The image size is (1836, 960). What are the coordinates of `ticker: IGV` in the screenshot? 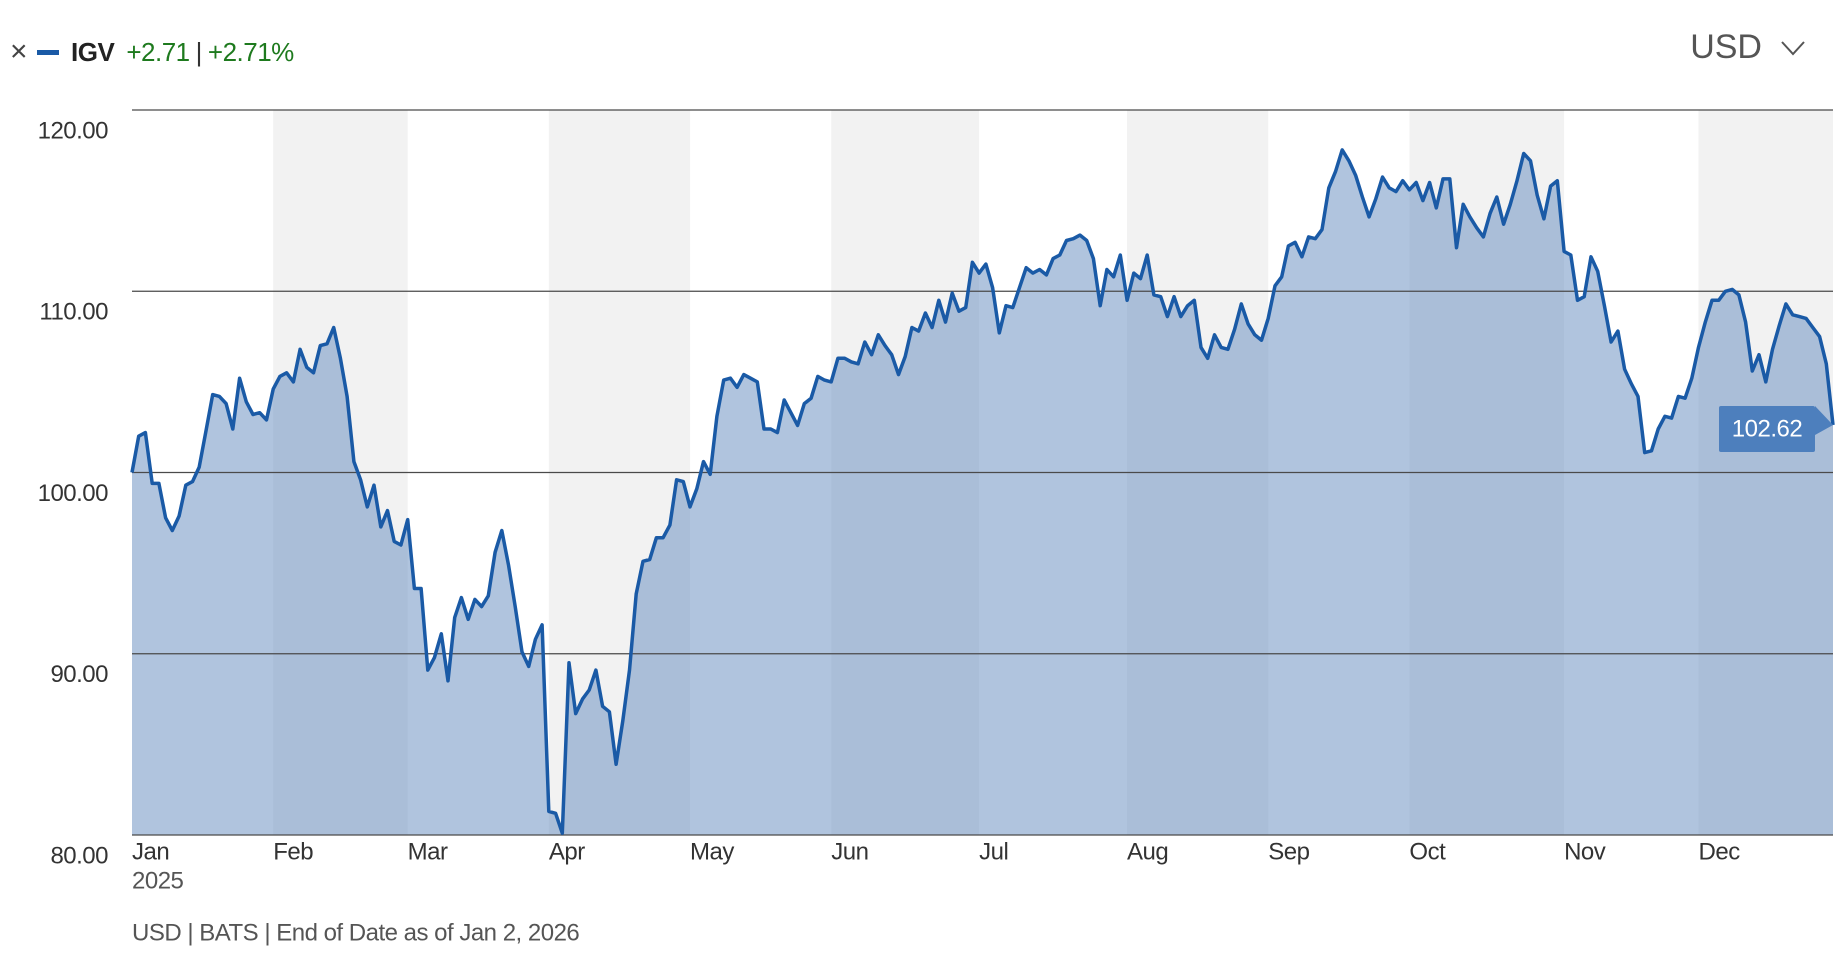 It's located at (93, 51).